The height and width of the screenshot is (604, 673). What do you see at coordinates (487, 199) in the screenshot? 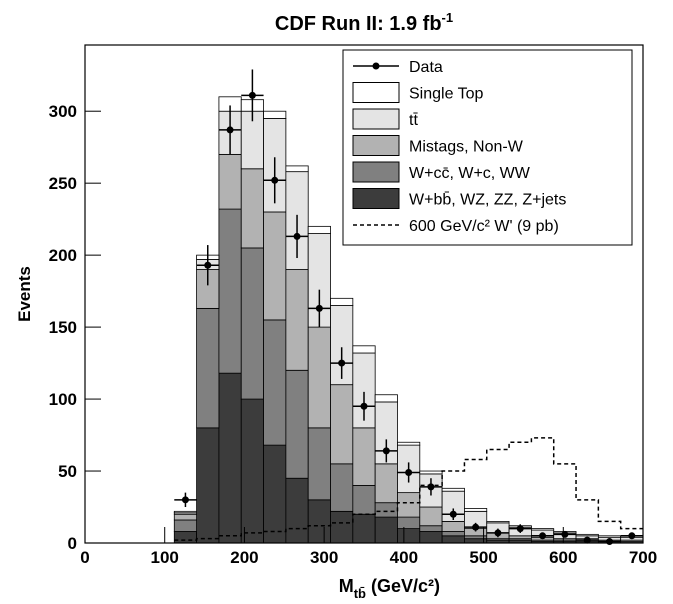
I see `legend-label: W+bb̄, WZ, ZZ, Z+jets` at bounding box center [487, 199].